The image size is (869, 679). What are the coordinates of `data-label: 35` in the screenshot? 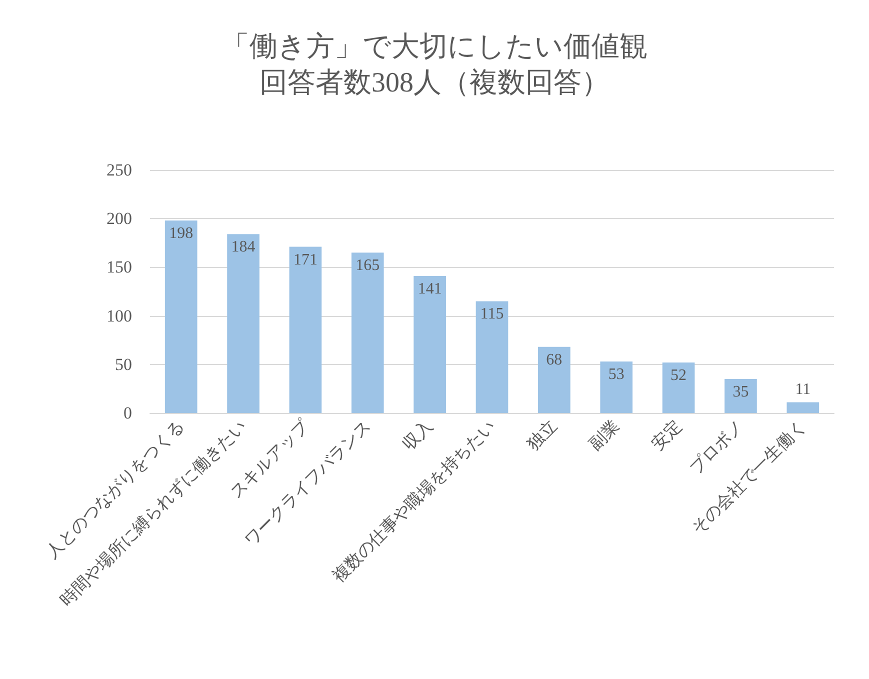 It's located at (740, 391).